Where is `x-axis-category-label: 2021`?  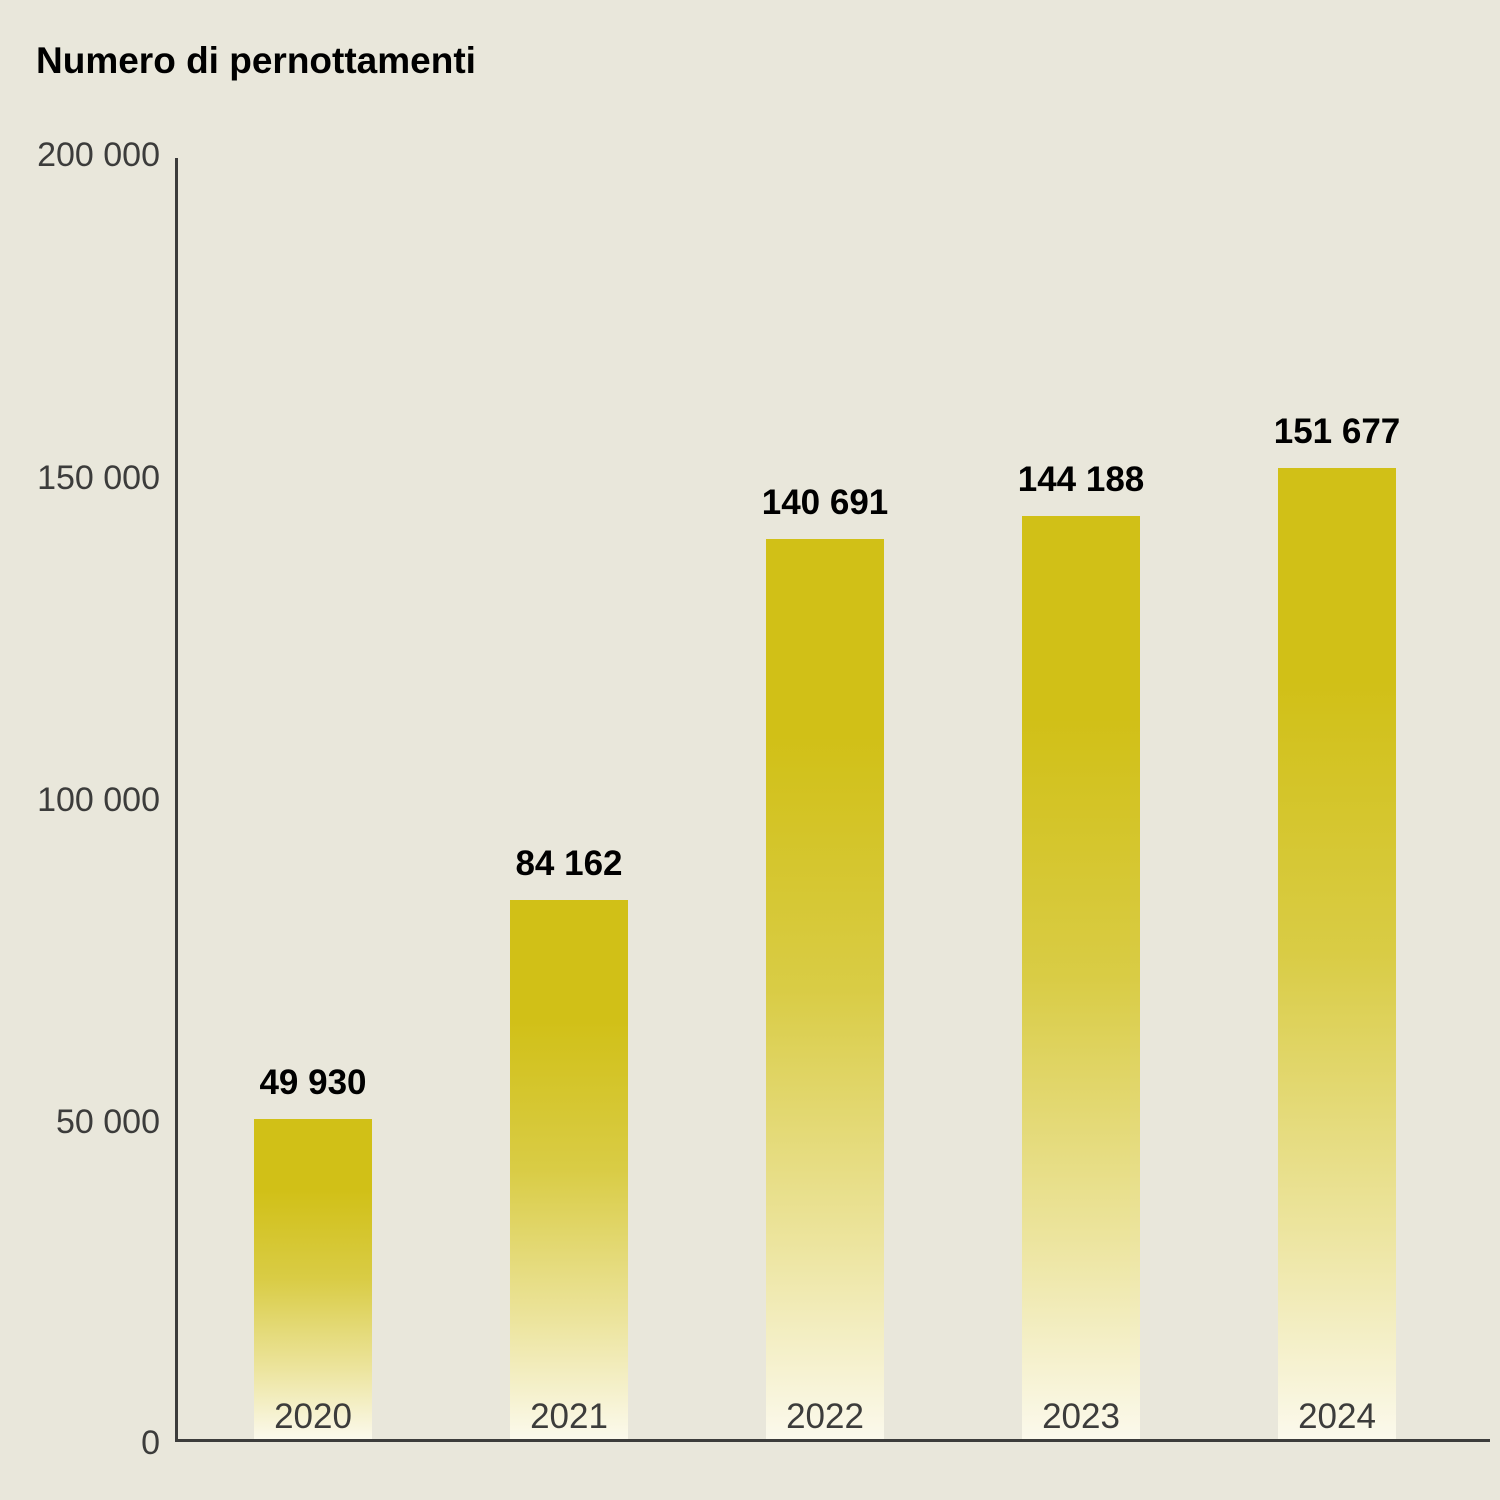 x-axis-category-label: 2021 is located at coordinates (569, 1416).